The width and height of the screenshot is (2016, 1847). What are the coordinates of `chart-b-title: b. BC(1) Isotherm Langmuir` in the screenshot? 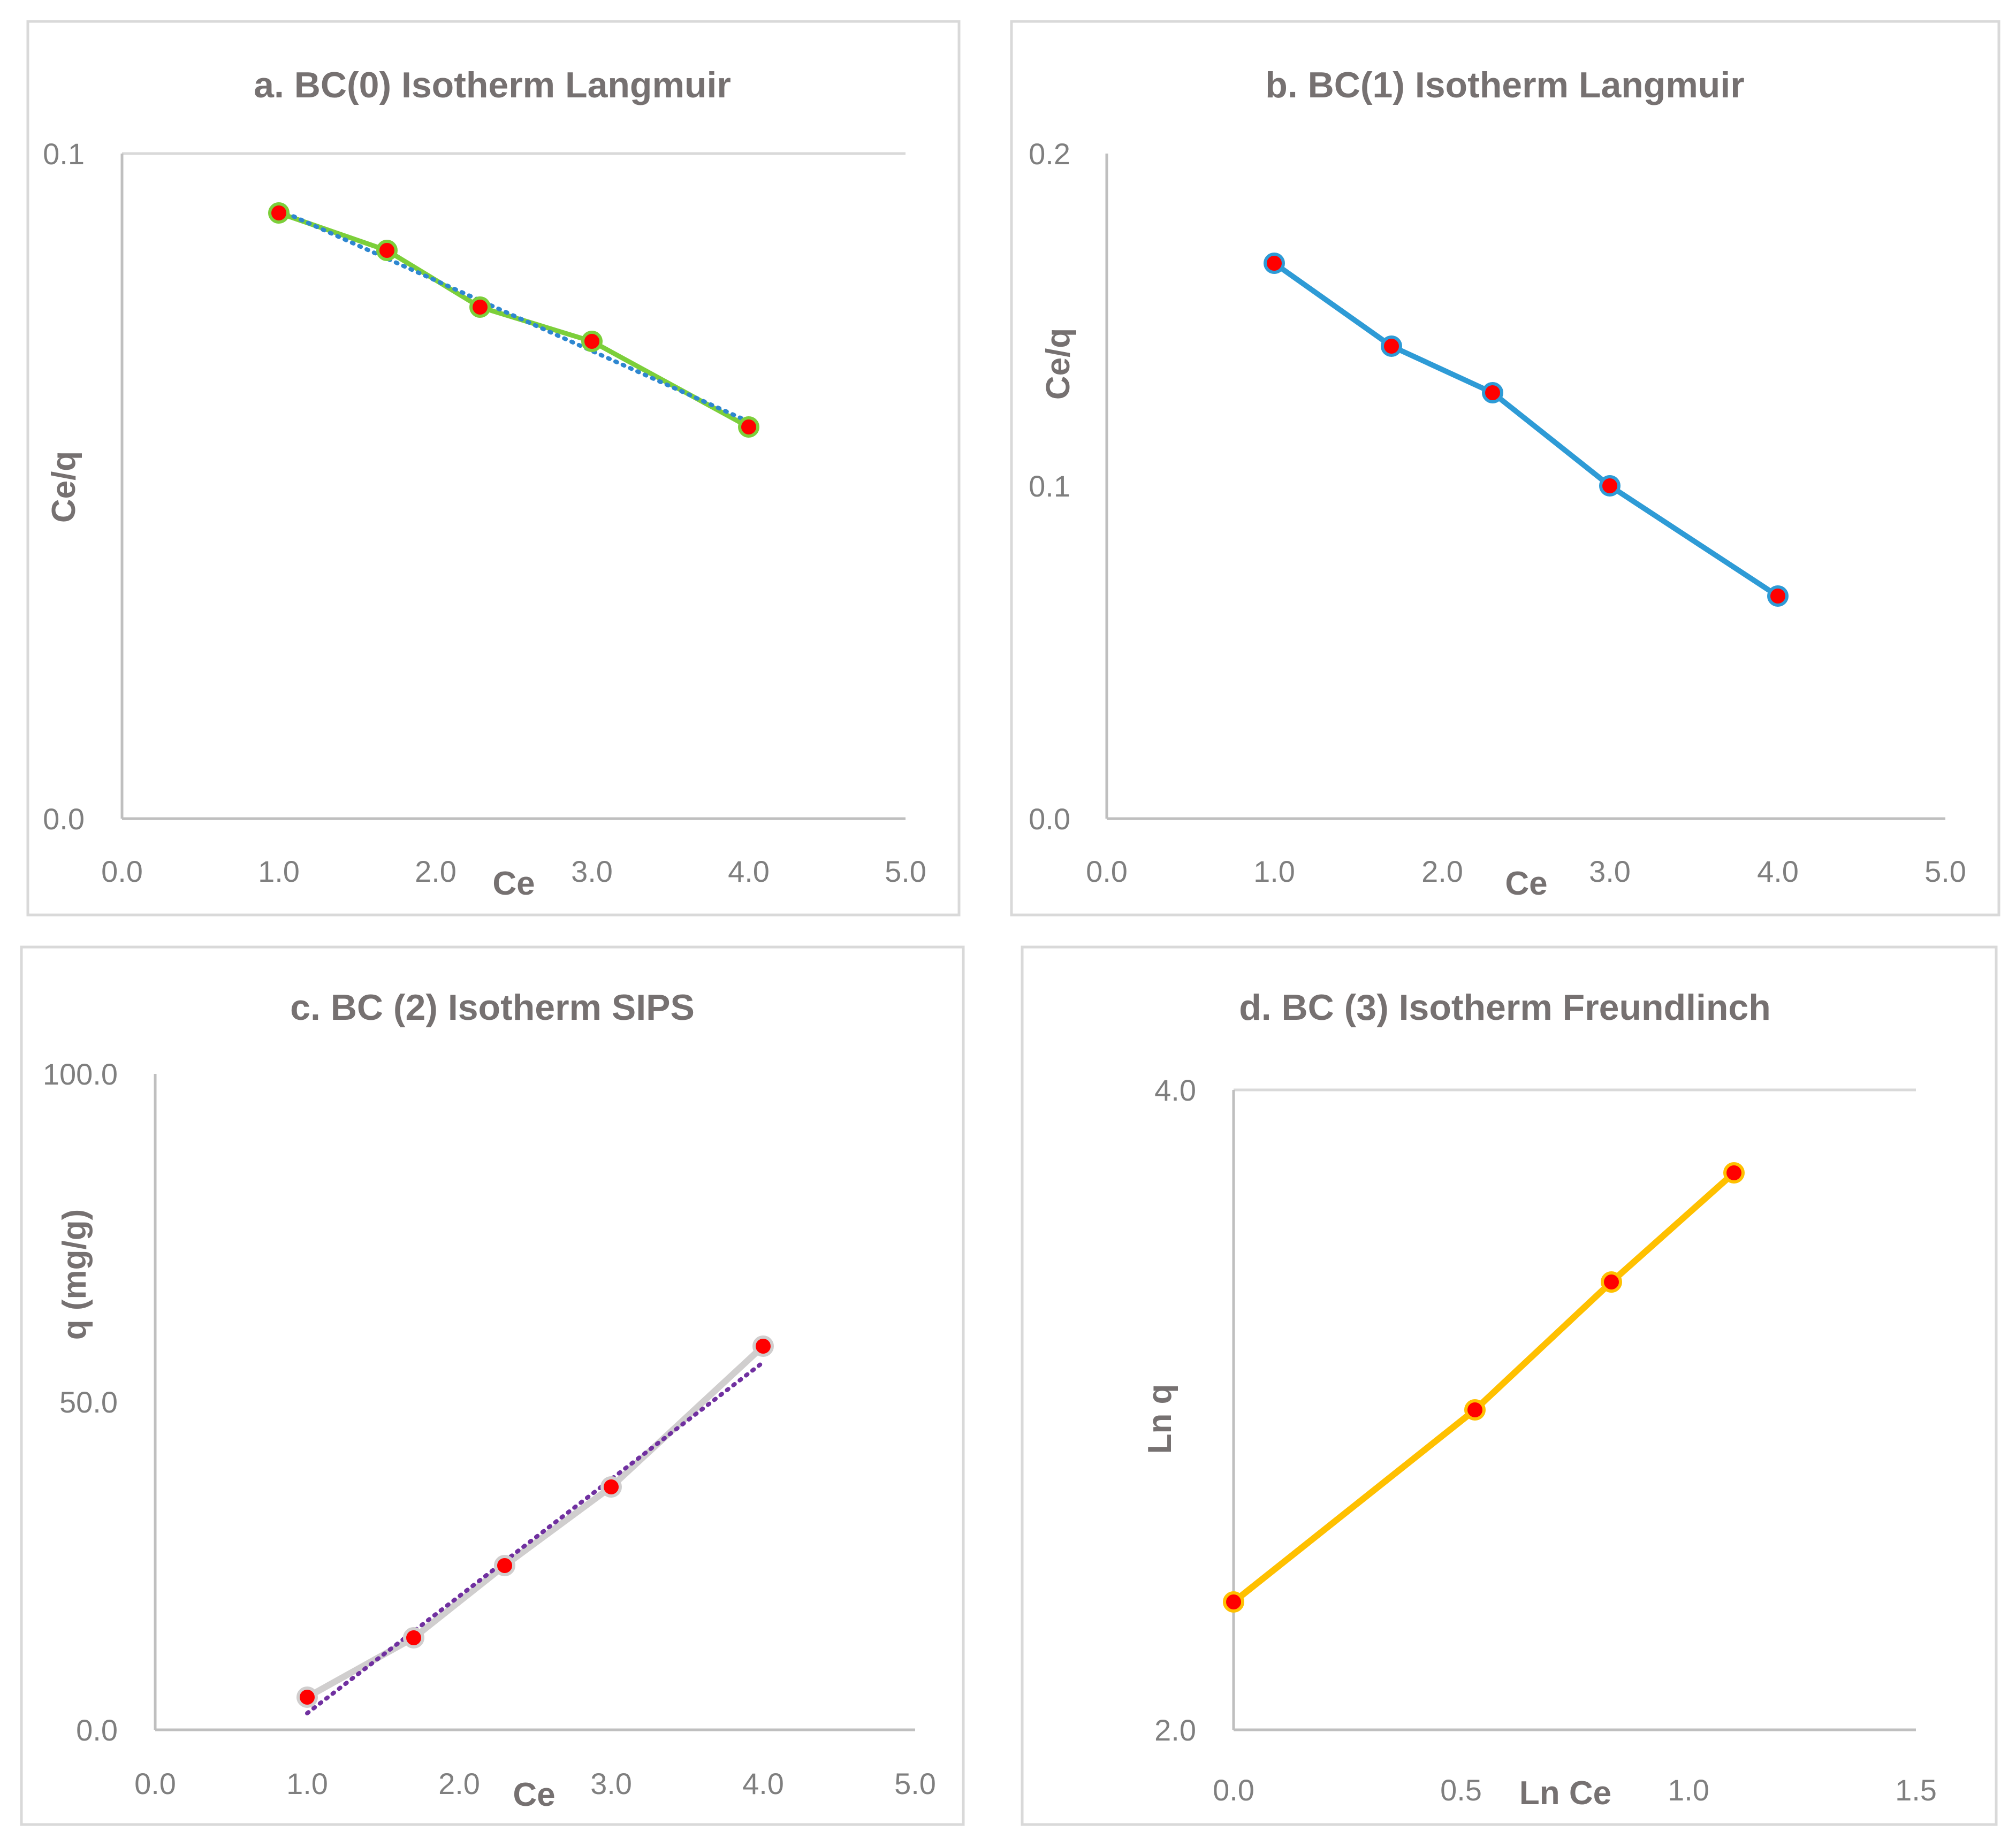 It's located at (1504, 85).